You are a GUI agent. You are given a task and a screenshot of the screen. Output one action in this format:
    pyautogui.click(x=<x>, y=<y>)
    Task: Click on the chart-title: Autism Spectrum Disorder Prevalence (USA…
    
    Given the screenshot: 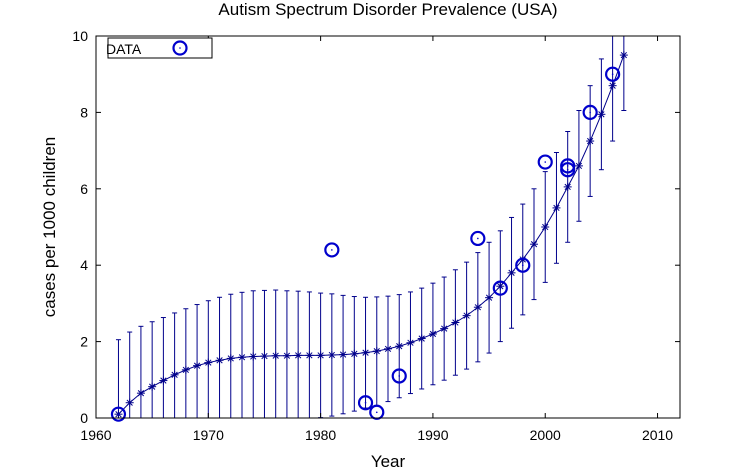 What is the action you would take?
    pyautogui.click(x=387, y=9)
    